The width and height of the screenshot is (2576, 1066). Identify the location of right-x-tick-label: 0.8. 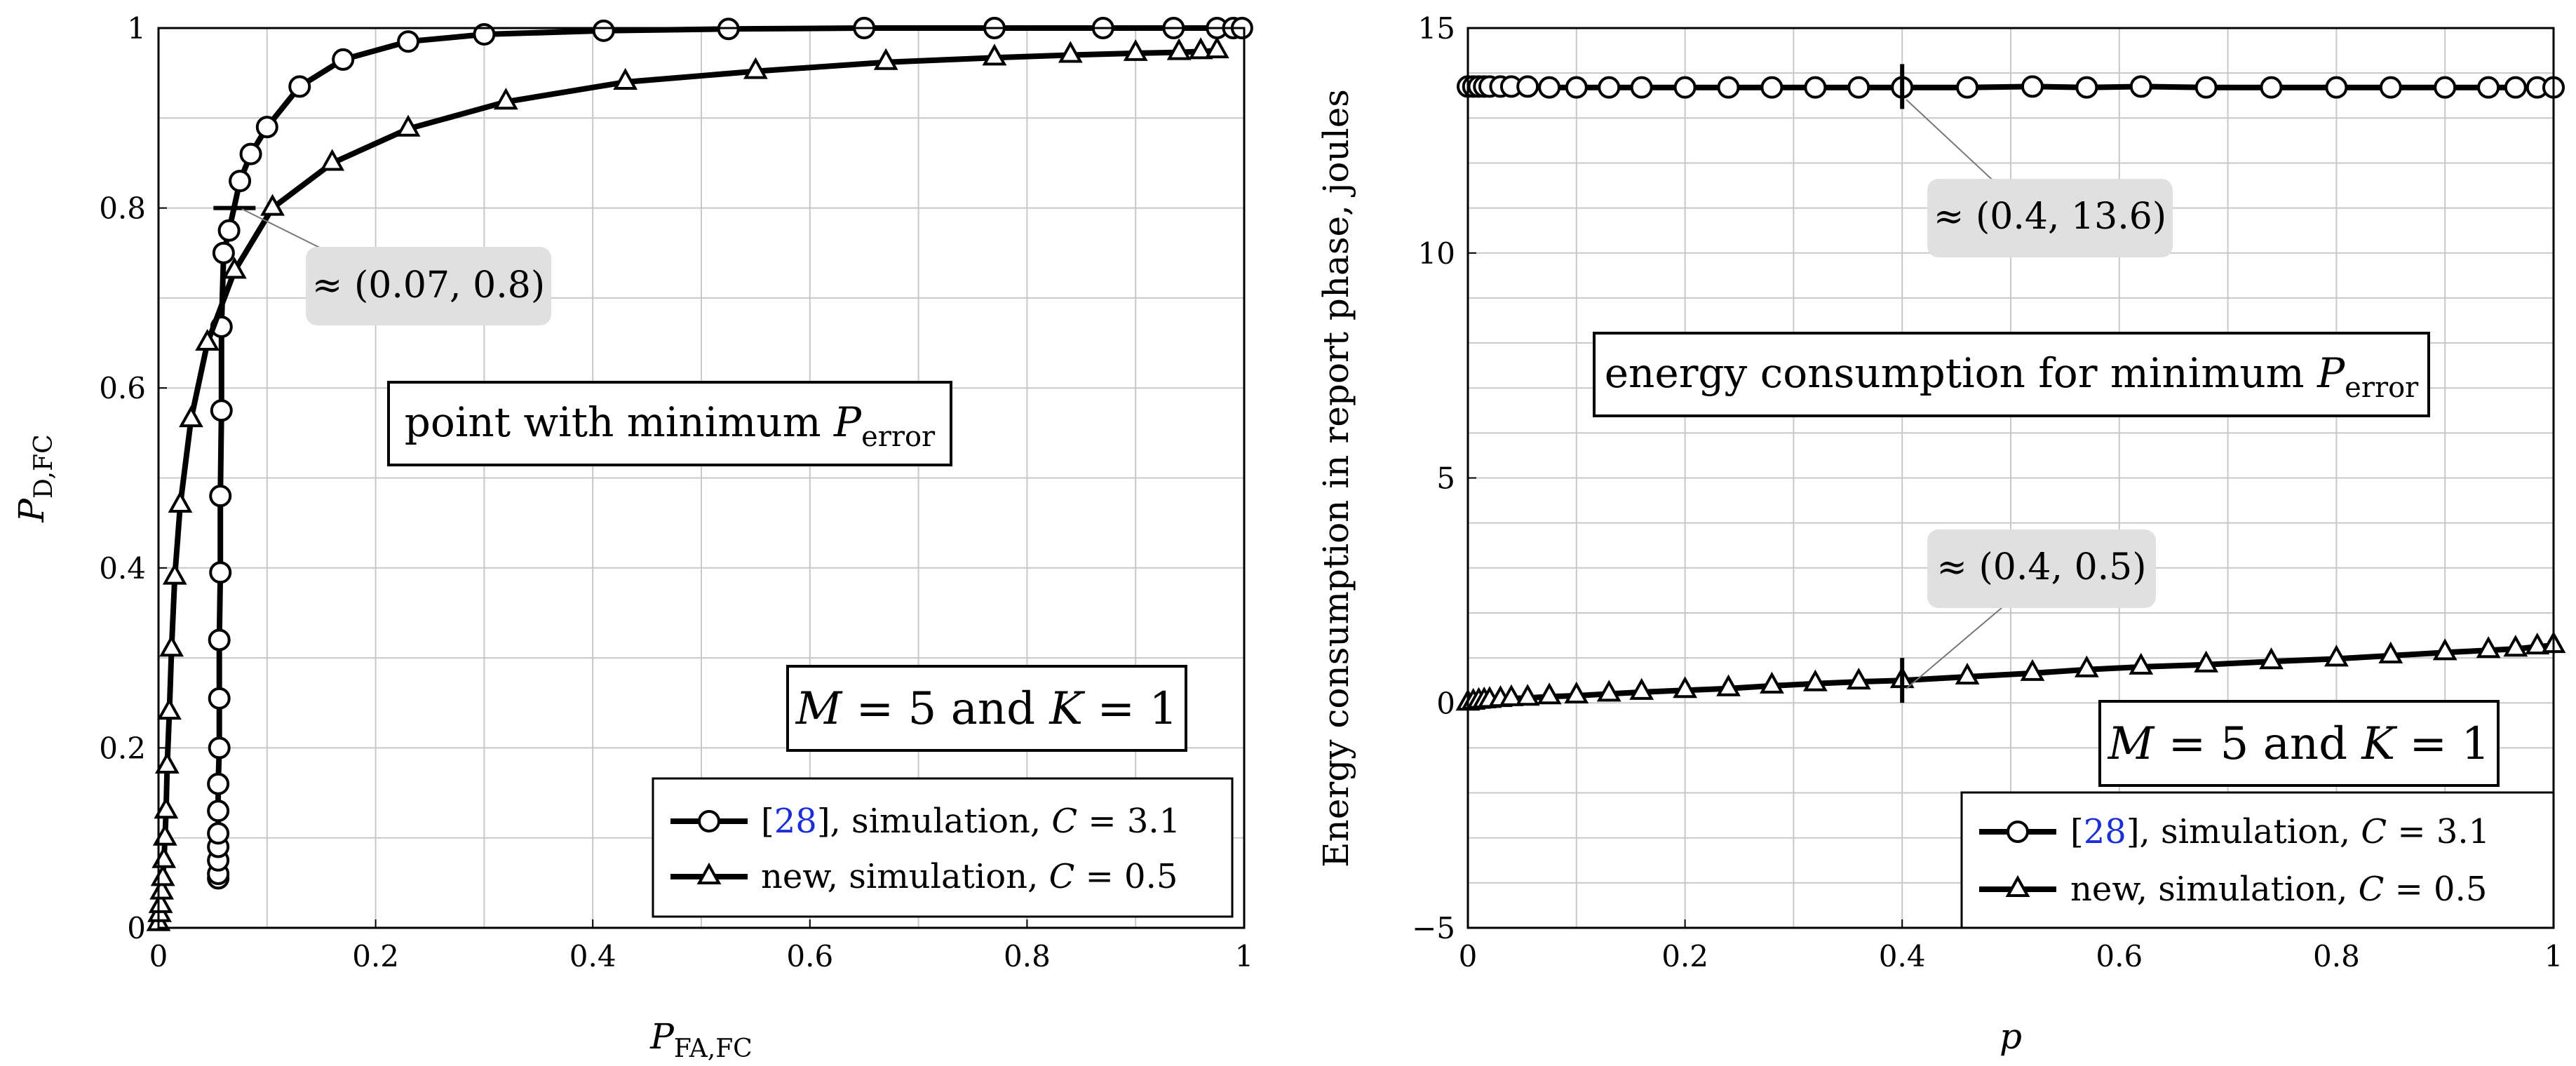
(2336, 956).